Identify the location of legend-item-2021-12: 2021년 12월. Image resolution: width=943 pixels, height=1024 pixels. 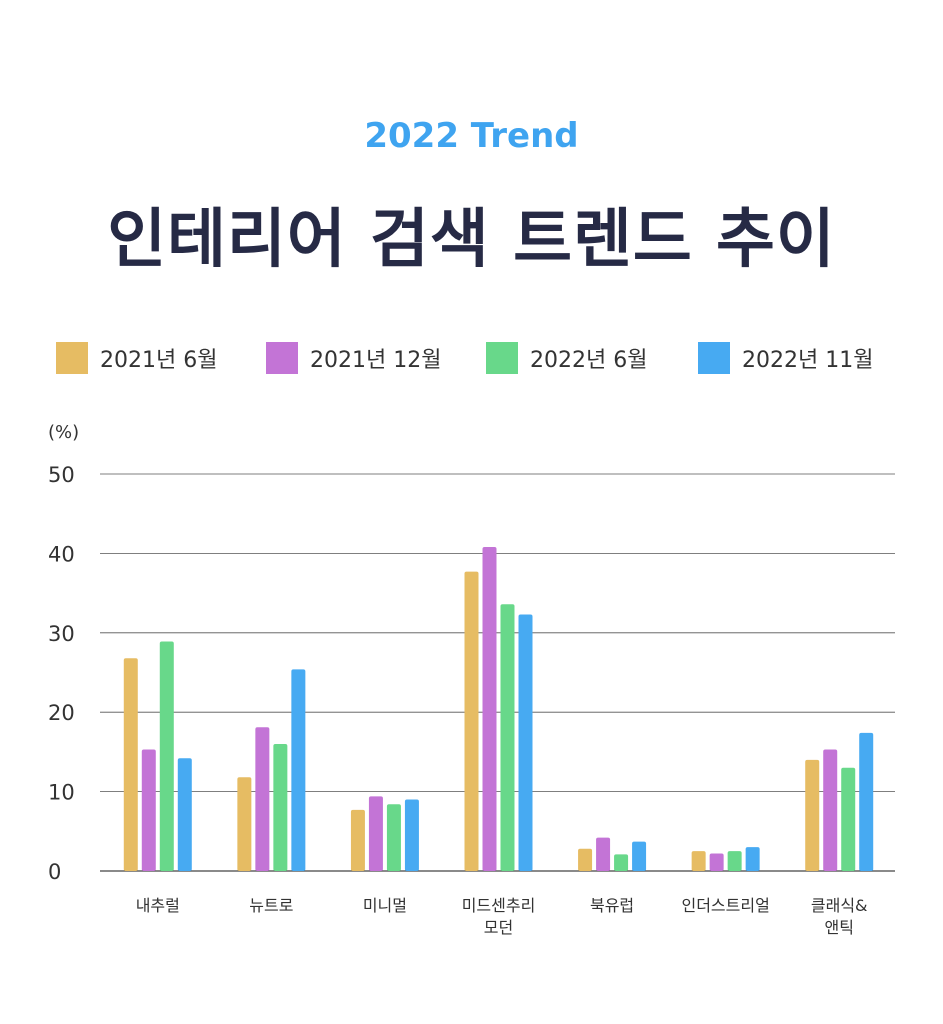
(353, 358).